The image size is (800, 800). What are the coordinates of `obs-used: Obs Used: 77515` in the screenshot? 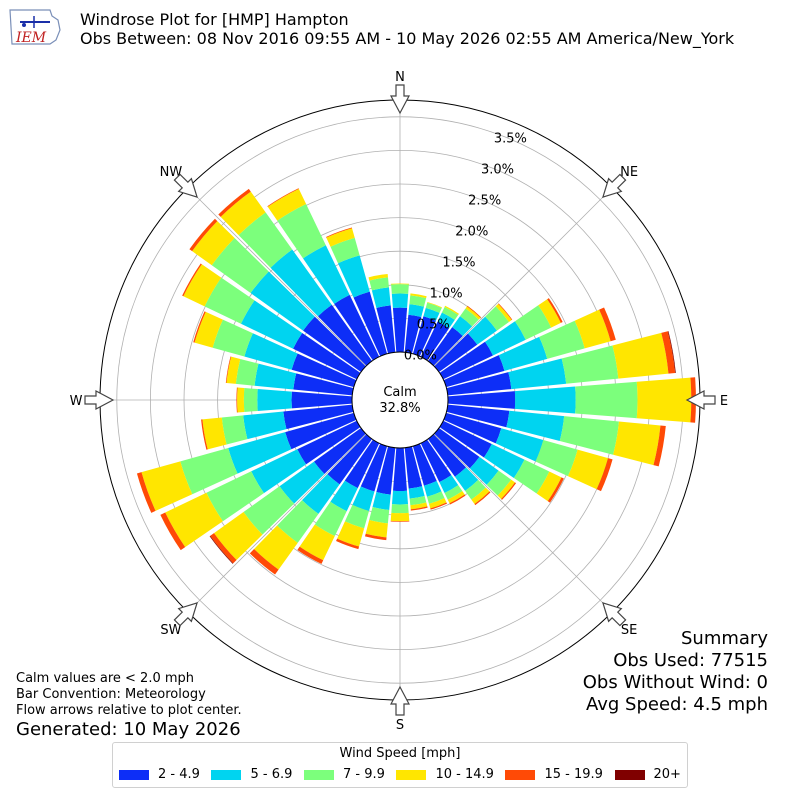 It's located at (690, 660).